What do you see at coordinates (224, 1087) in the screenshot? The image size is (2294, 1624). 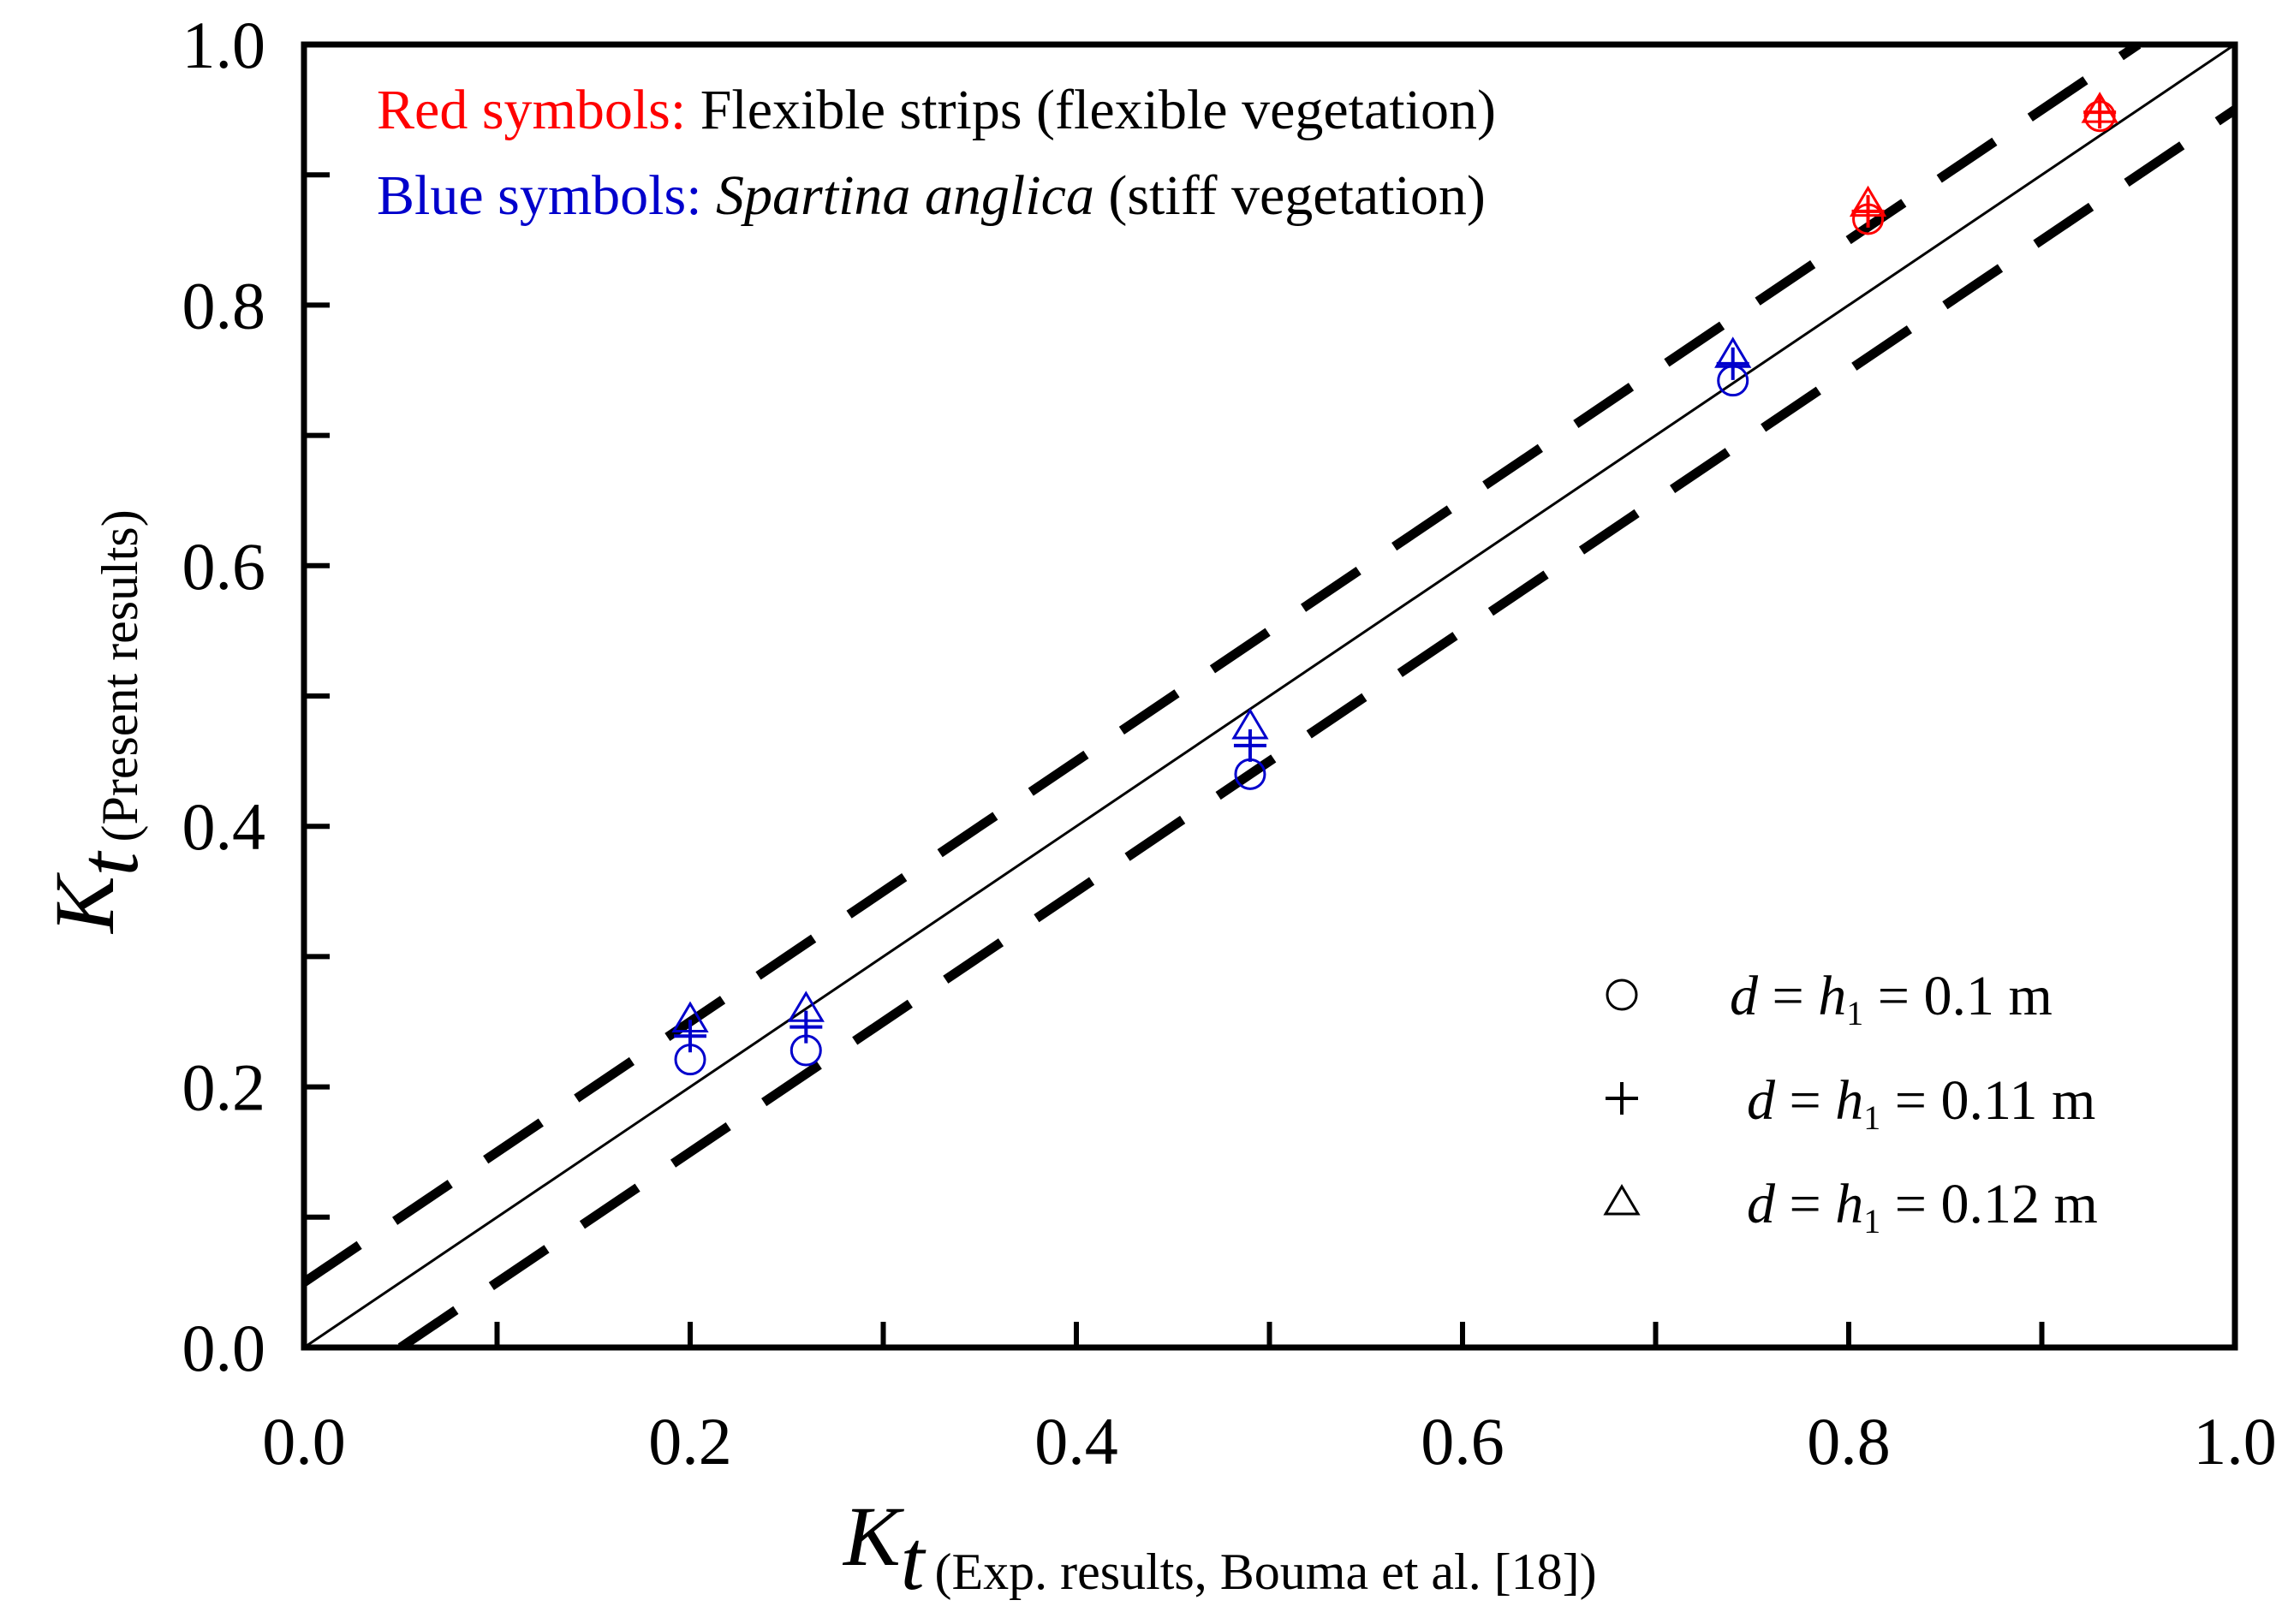 I see `y-tick-label: 0.2` at bounding box center [224, 1087].